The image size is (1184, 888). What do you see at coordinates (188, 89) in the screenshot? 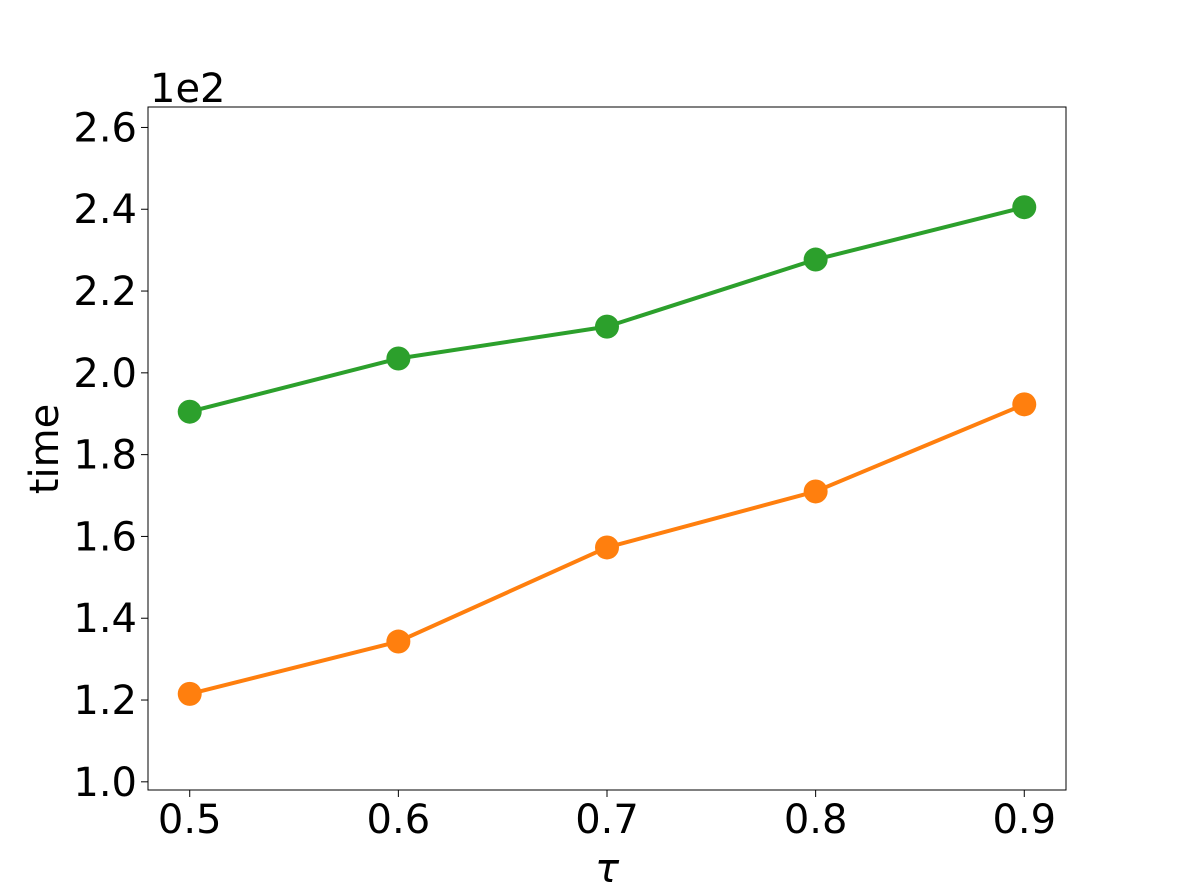
I see `y-offset-label: 1e2` at bounding box center [188, 89].